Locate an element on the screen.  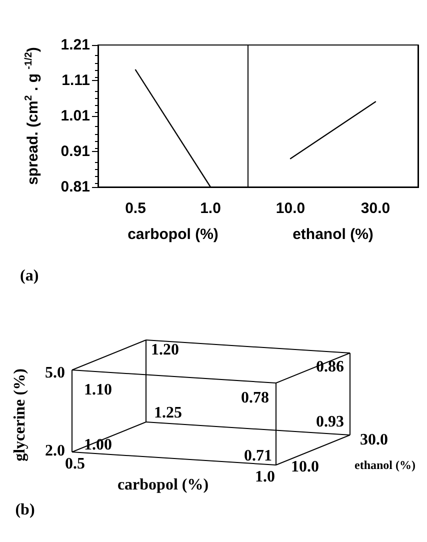
x-tick-label: 10.0 is located at coordinates (291, 208).